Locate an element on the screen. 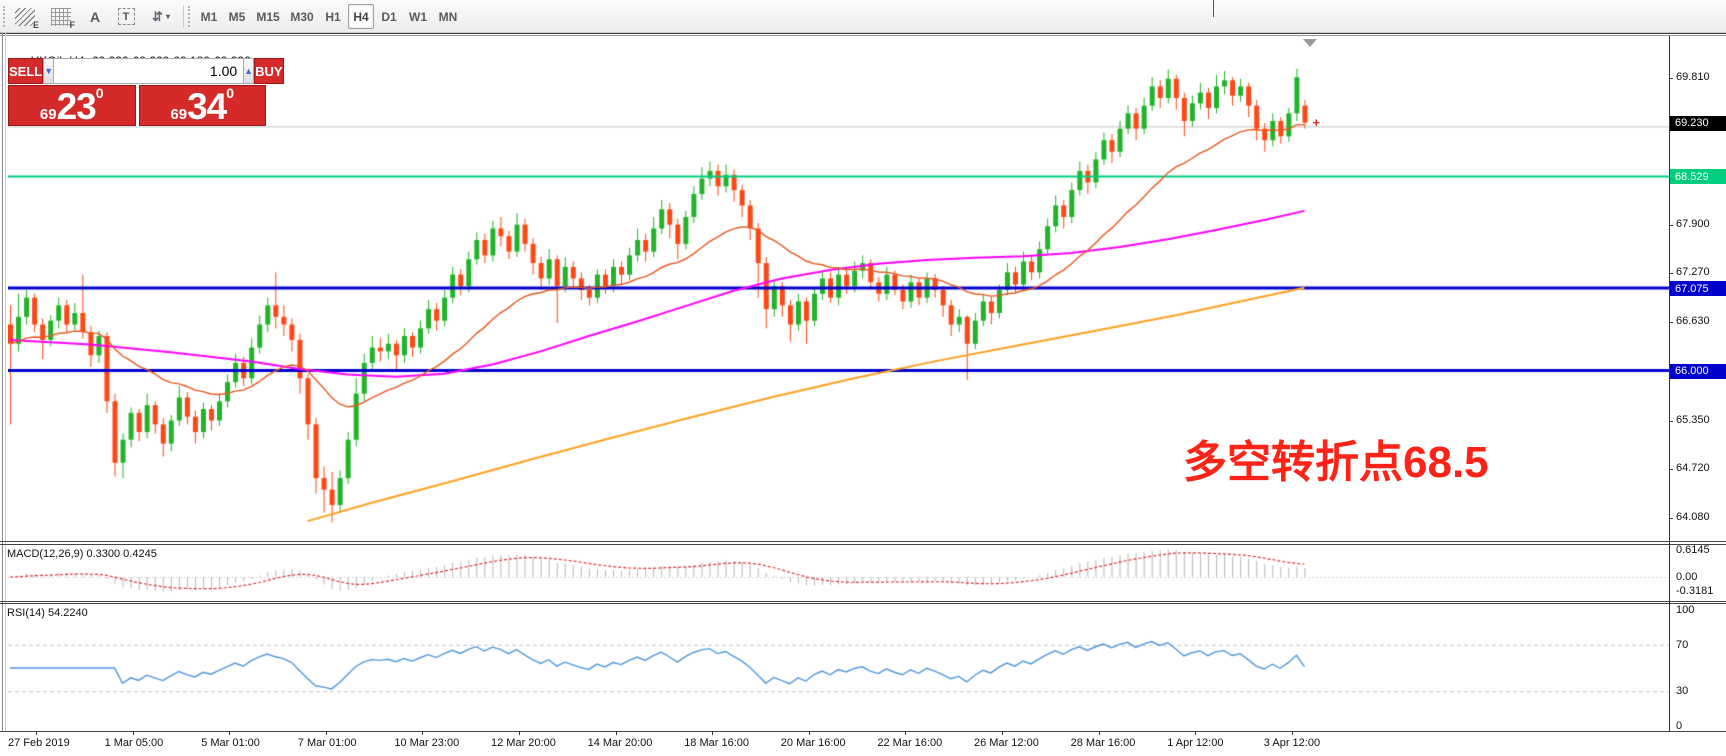 The height and width of the screenshot is (756, 1726). text-box-icon: T is located at coordinates (126, 16).